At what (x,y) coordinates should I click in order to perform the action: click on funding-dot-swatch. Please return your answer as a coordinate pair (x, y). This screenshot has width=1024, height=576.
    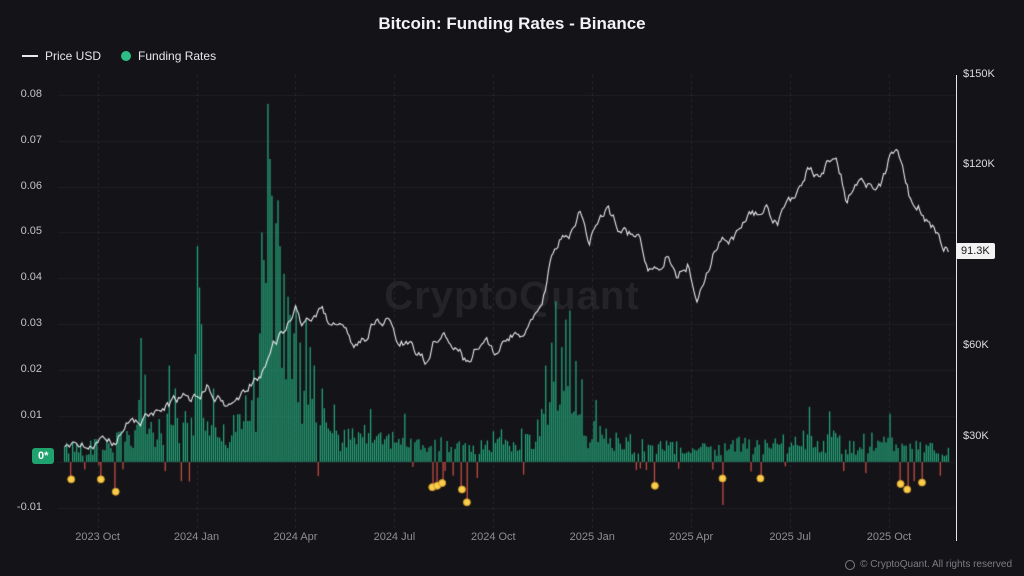
    Looking at the image, I should click on (126, 56).